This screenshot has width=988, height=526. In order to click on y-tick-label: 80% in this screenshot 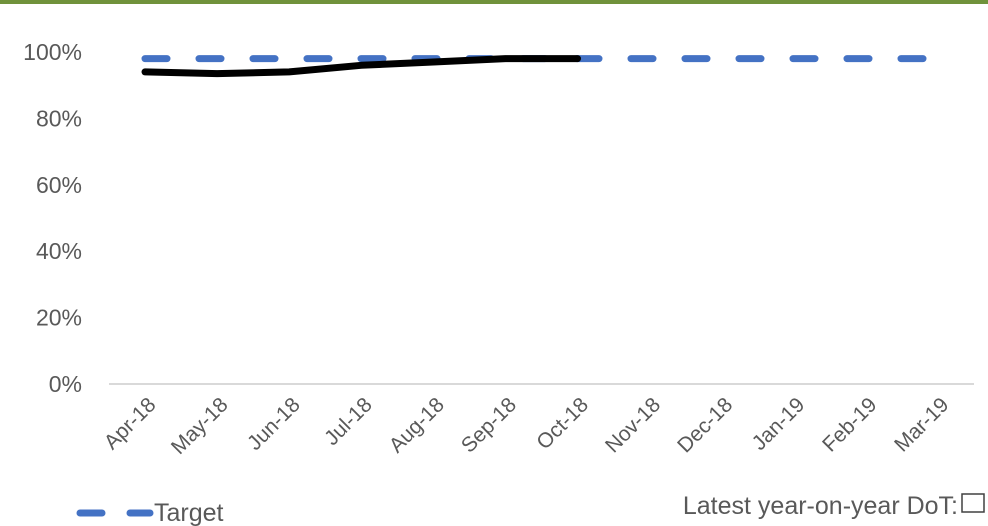, I will do `click(59, 118)`.